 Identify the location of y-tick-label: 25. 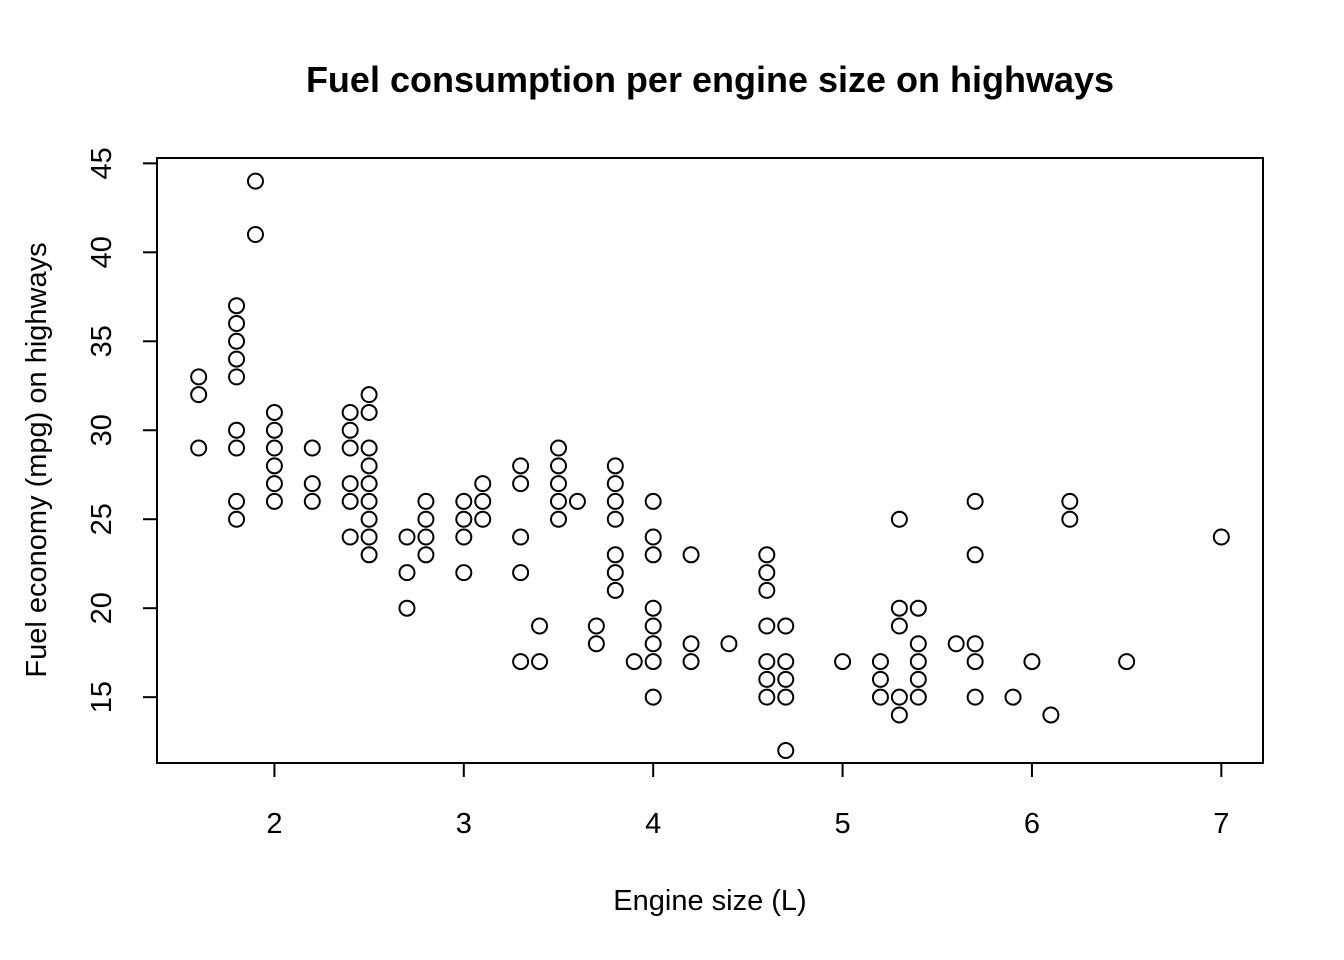
(102, 519).